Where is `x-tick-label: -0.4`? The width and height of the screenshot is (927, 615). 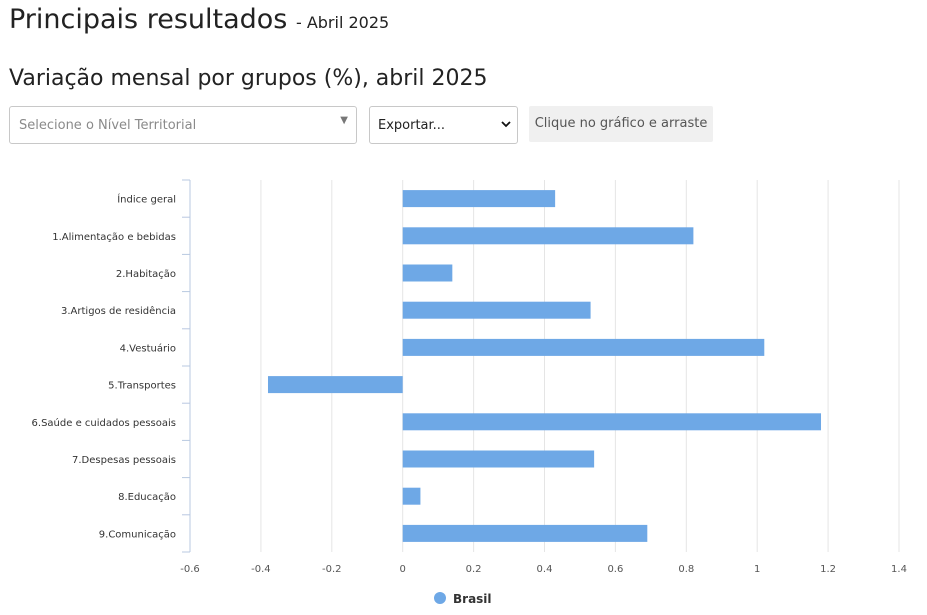
x-tick-label: -0.4 is located at coordinates (261, 569).